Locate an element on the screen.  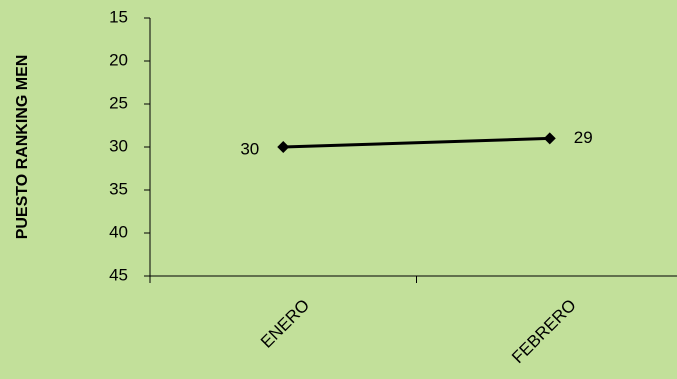
y-tick-label: 20 is located at coordinates (118, 59).